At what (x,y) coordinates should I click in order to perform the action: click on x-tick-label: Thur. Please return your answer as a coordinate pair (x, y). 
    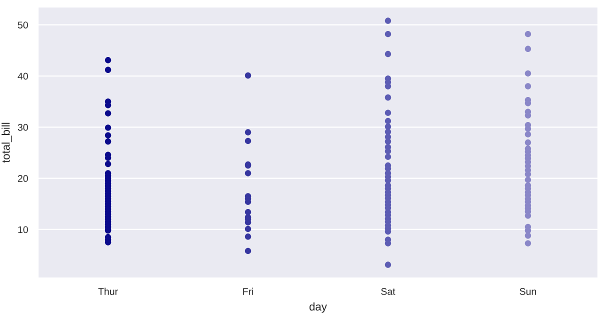
    Looking at the image, I should click on (108, 291).